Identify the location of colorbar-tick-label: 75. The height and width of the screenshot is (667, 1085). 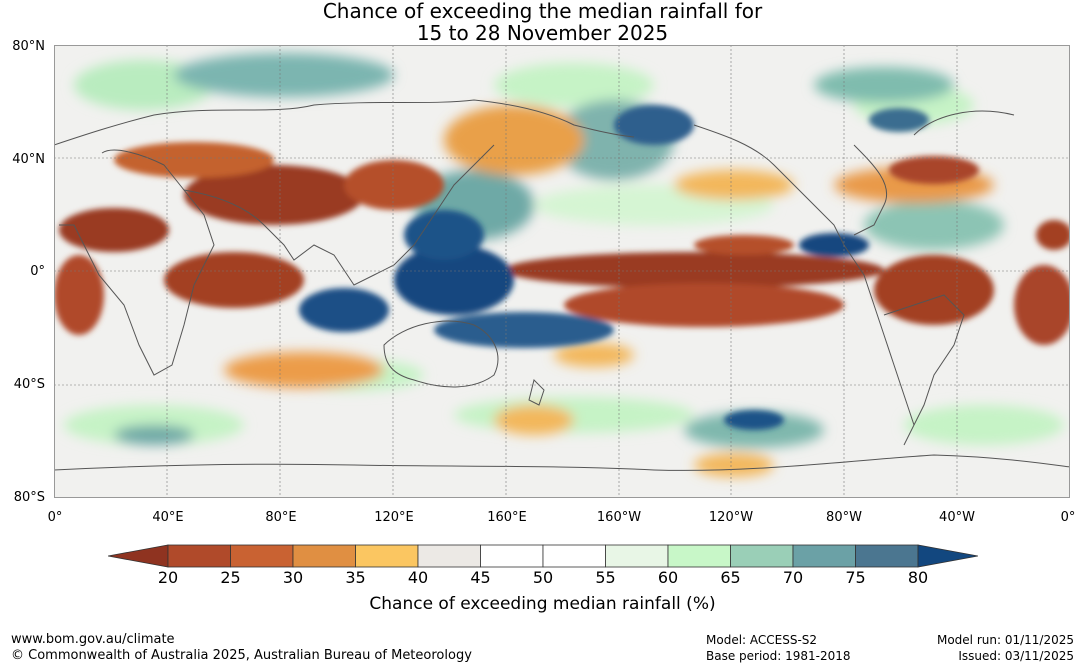
(855, 577).